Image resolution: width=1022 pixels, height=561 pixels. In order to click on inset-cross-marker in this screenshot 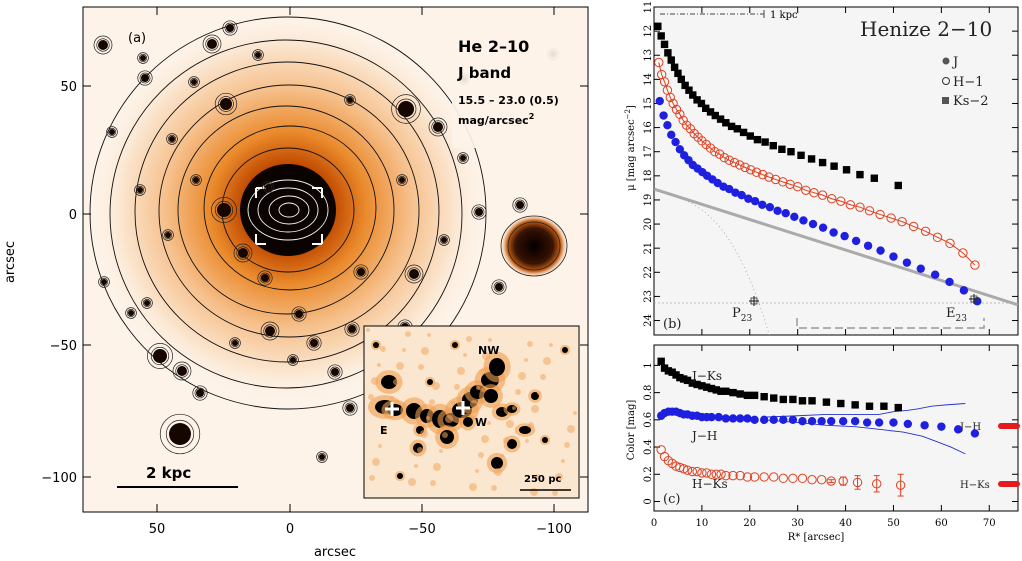, I will do `click(463, 408)`.